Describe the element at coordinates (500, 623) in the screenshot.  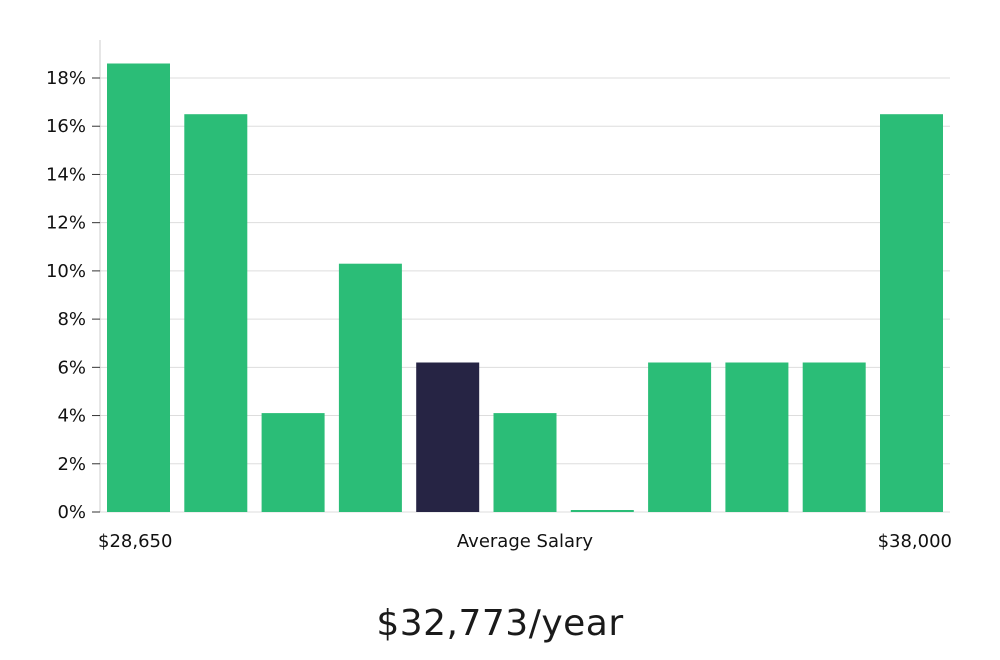
I see `average-salary-value: $32,773/year` at that location.